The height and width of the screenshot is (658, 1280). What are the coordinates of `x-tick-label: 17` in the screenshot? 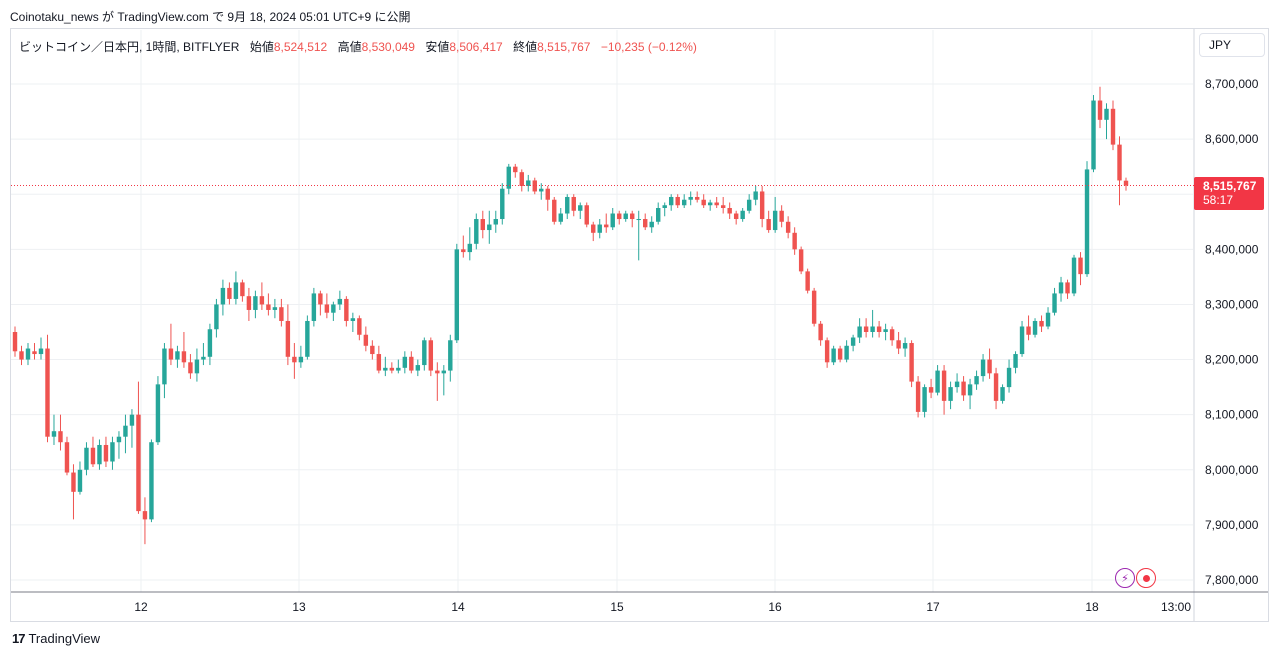 It's located at (933, 607).